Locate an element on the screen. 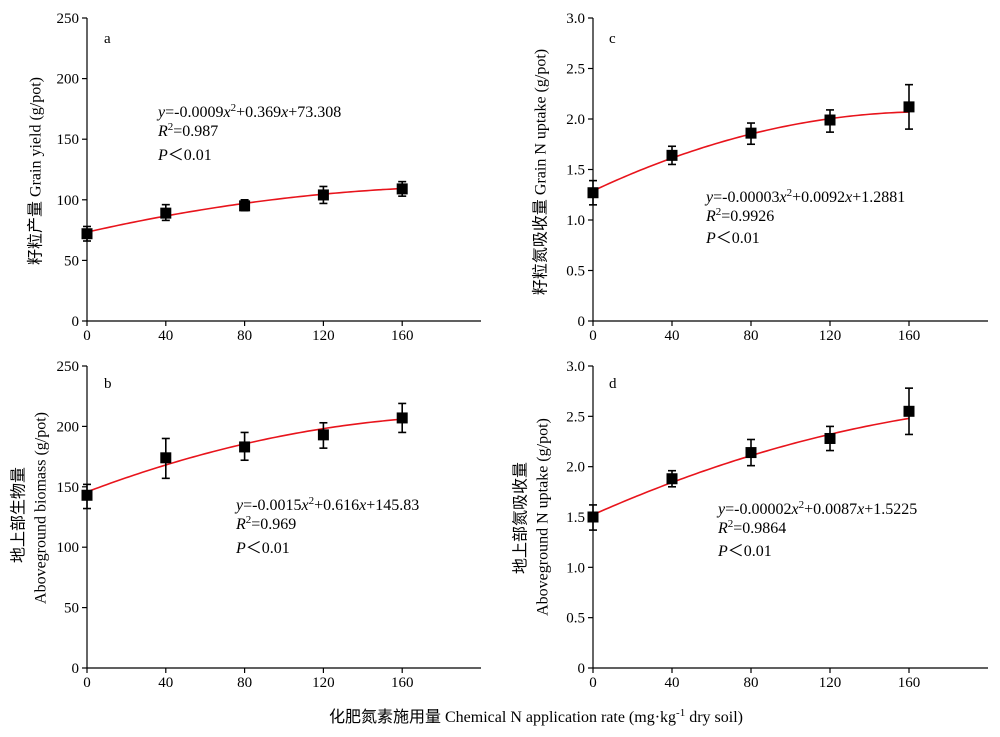 This screenshot has width=1000, height=737. r-squared-label: R2=0.9926 is located at coordinates (739, 215).